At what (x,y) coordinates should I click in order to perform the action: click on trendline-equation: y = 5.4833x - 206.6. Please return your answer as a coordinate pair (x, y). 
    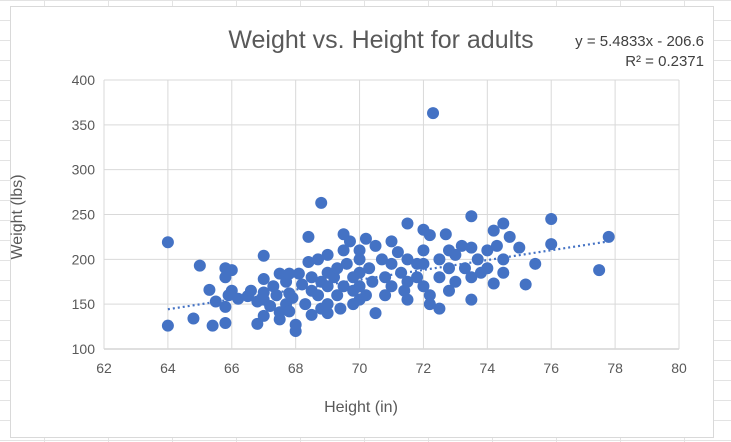
    Looking at the image, I should click on (639, 41).